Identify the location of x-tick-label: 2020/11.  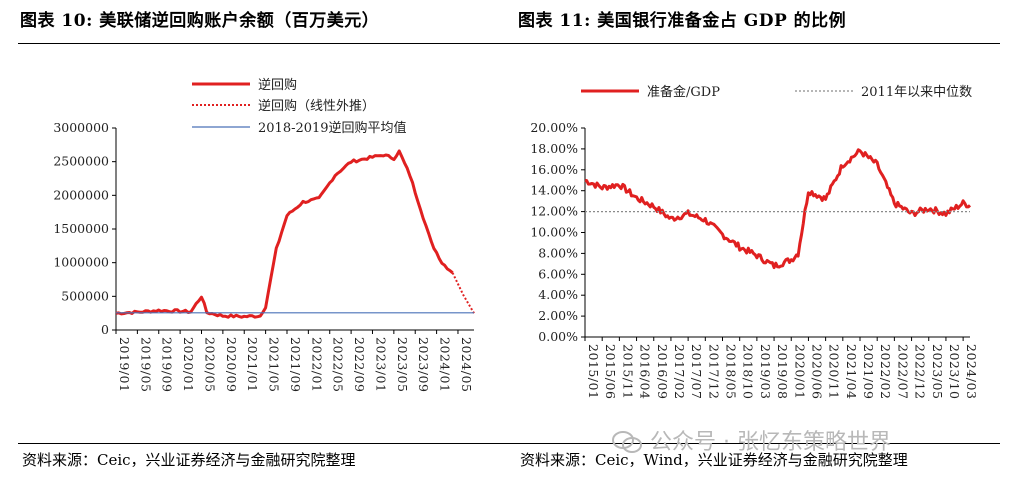
(834, 371).